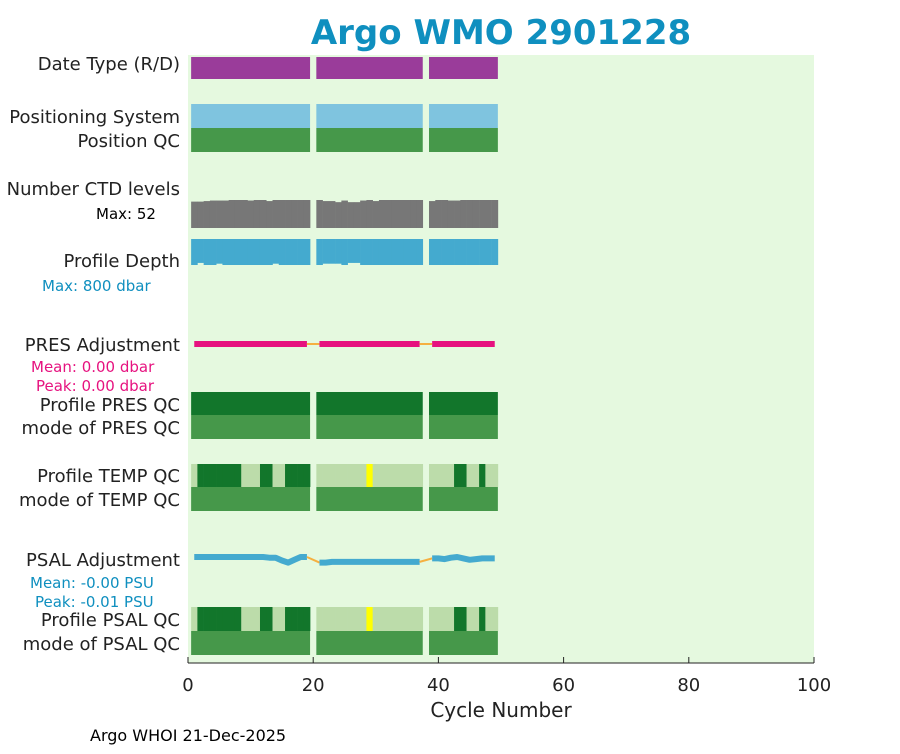 The height and width of the screenshot is (754, 900). Describe the element at coordinates (506, 689) in the screenshot. I see `x-axis: 0 20 40 60 80 100 Cycle Number` at that location.